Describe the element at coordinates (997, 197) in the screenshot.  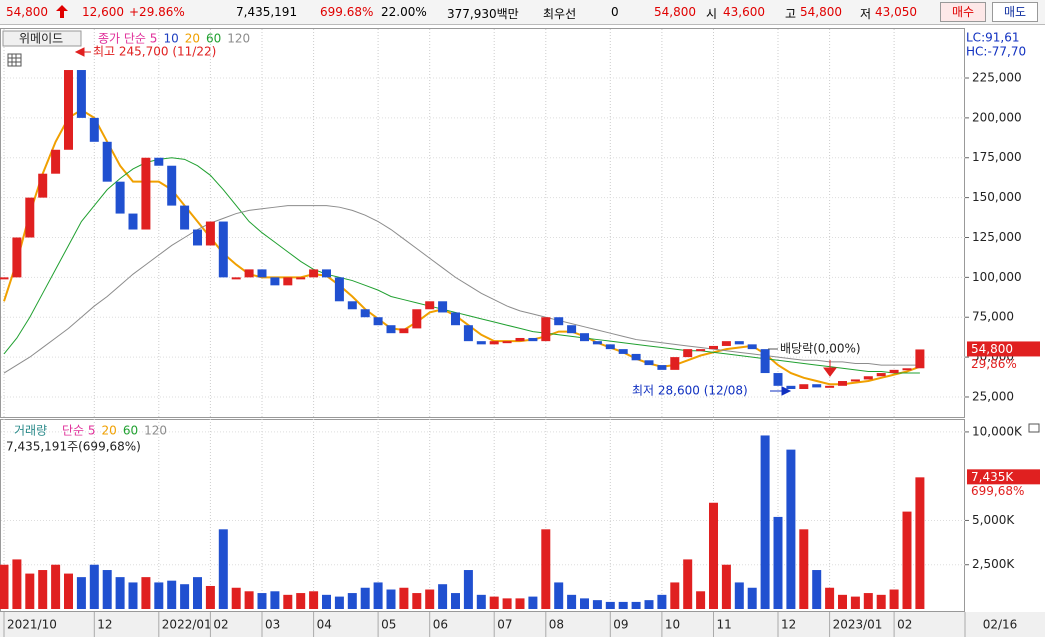
I see `y-tick-label: 150,000` at that location.